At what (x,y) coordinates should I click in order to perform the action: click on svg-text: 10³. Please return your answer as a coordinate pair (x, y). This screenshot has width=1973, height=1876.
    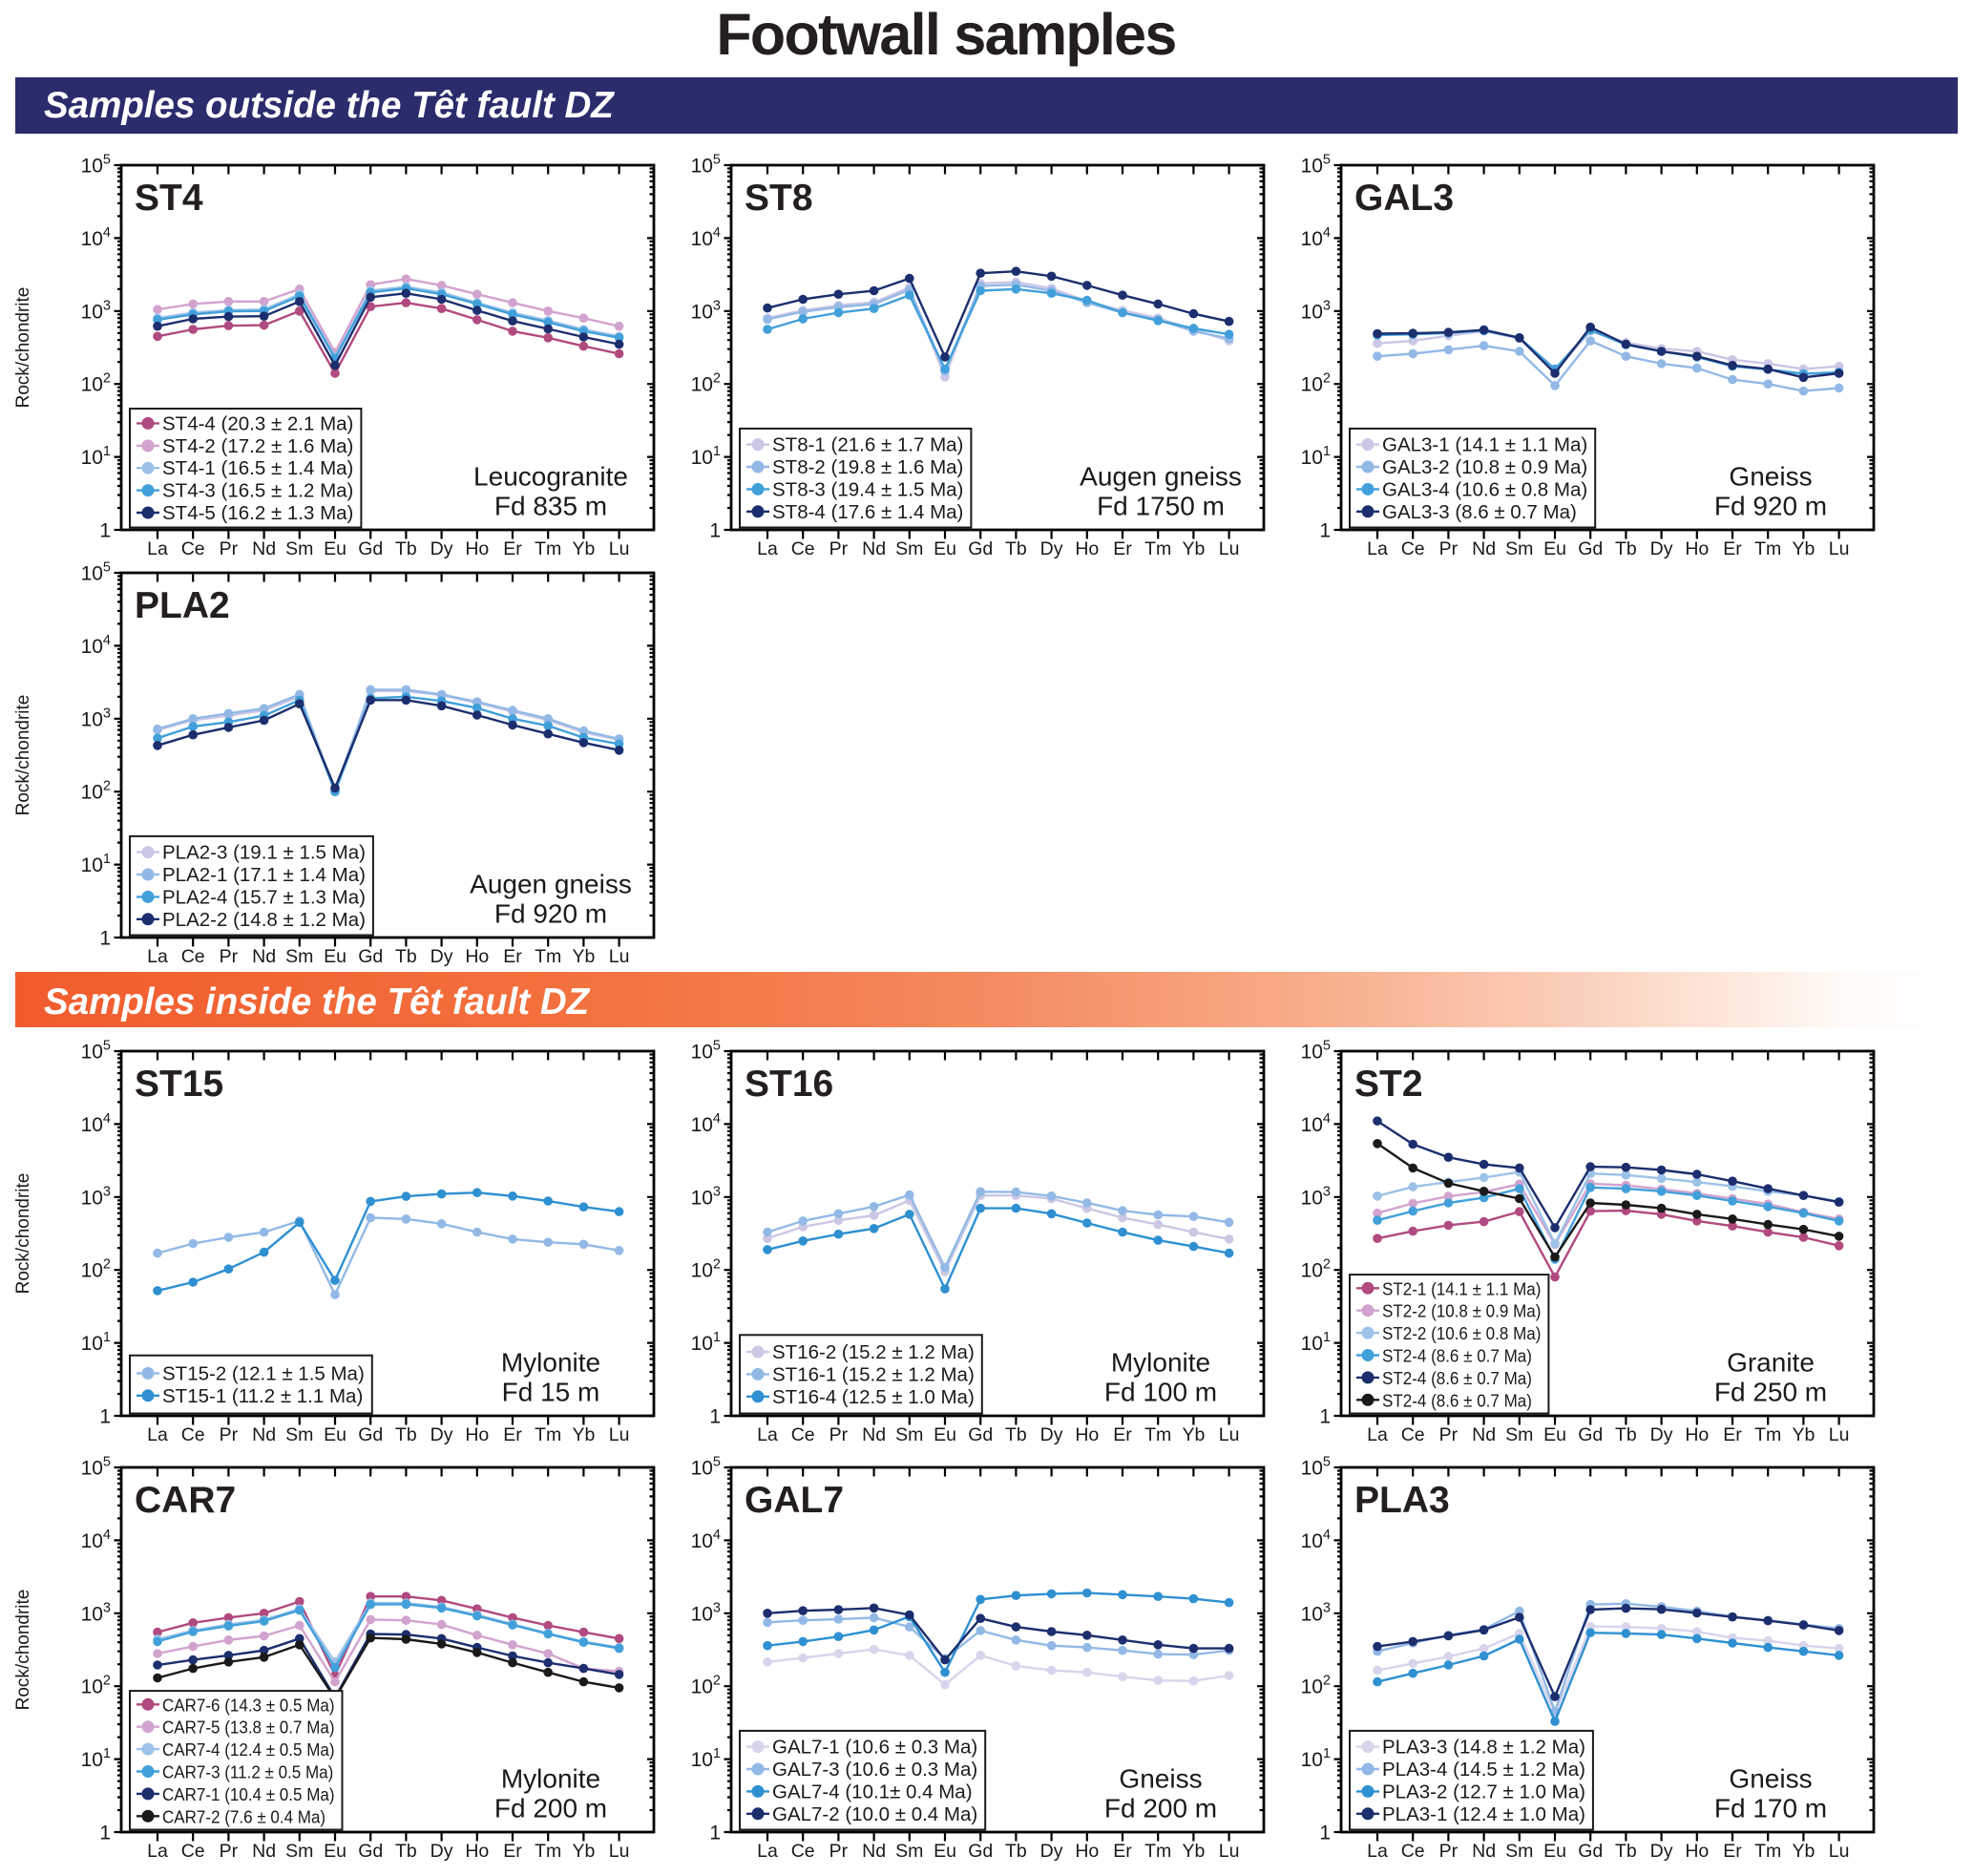
    Looking at the image, I should click on (96, 718).